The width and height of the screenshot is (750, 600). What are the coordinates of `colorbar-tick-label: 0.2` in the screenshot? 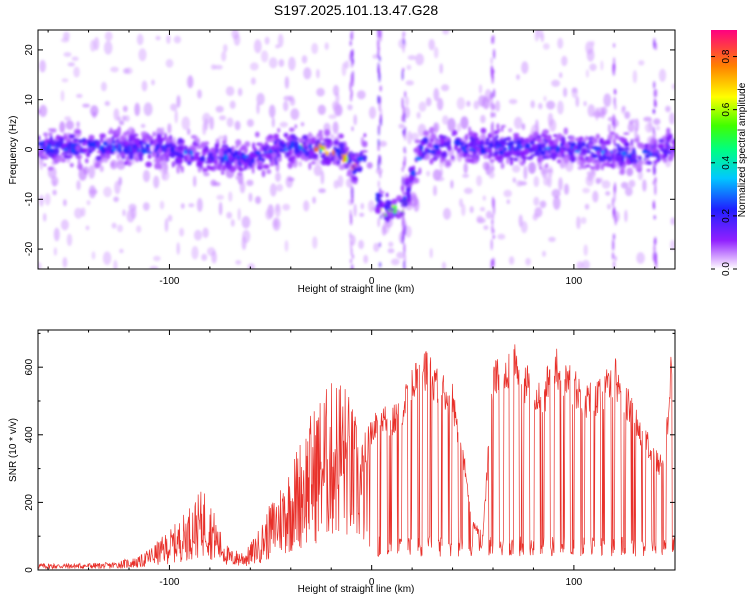 It's located at (726, 216).